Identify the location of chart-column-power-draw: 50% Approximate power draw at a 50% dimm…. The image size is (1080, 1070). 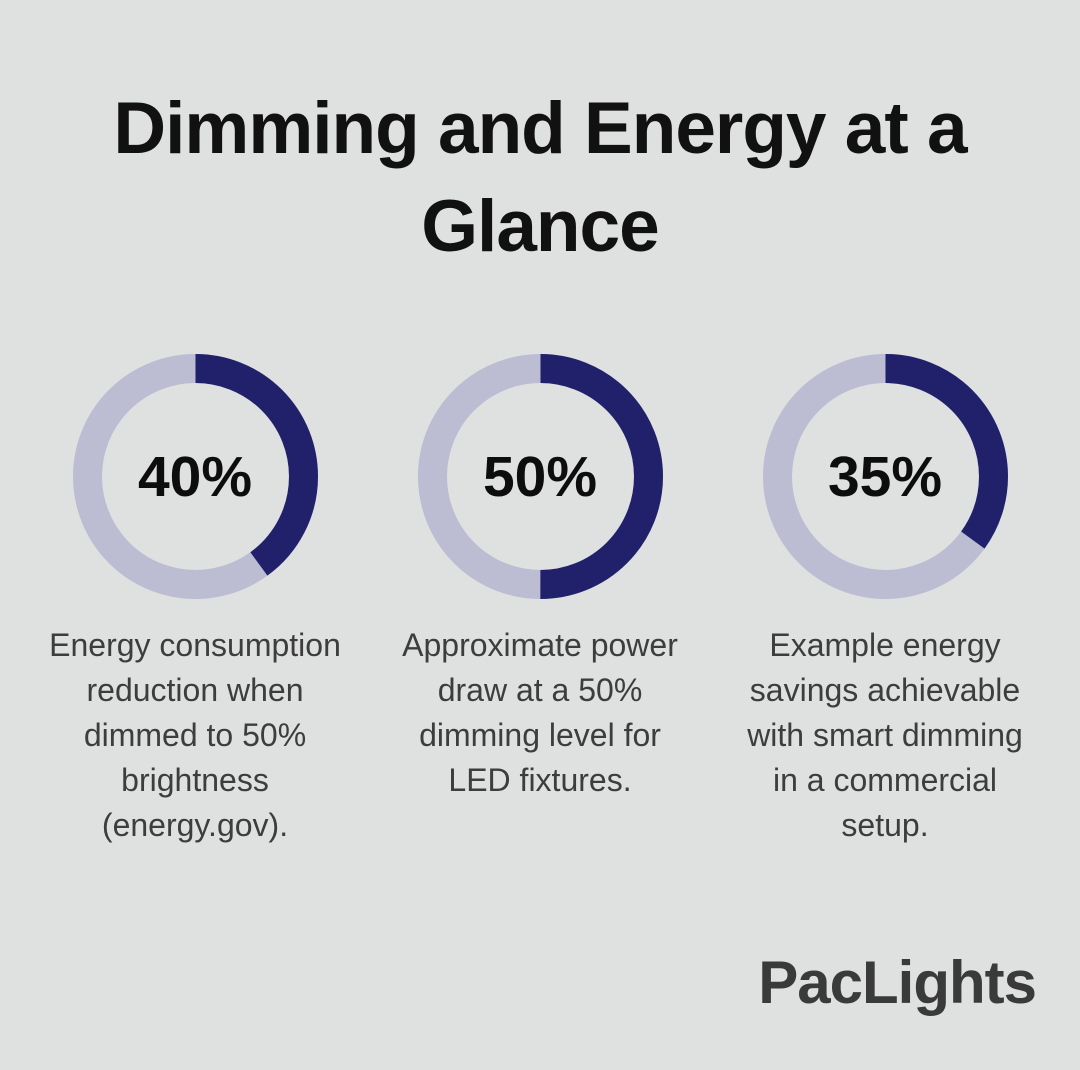
(540, 601).